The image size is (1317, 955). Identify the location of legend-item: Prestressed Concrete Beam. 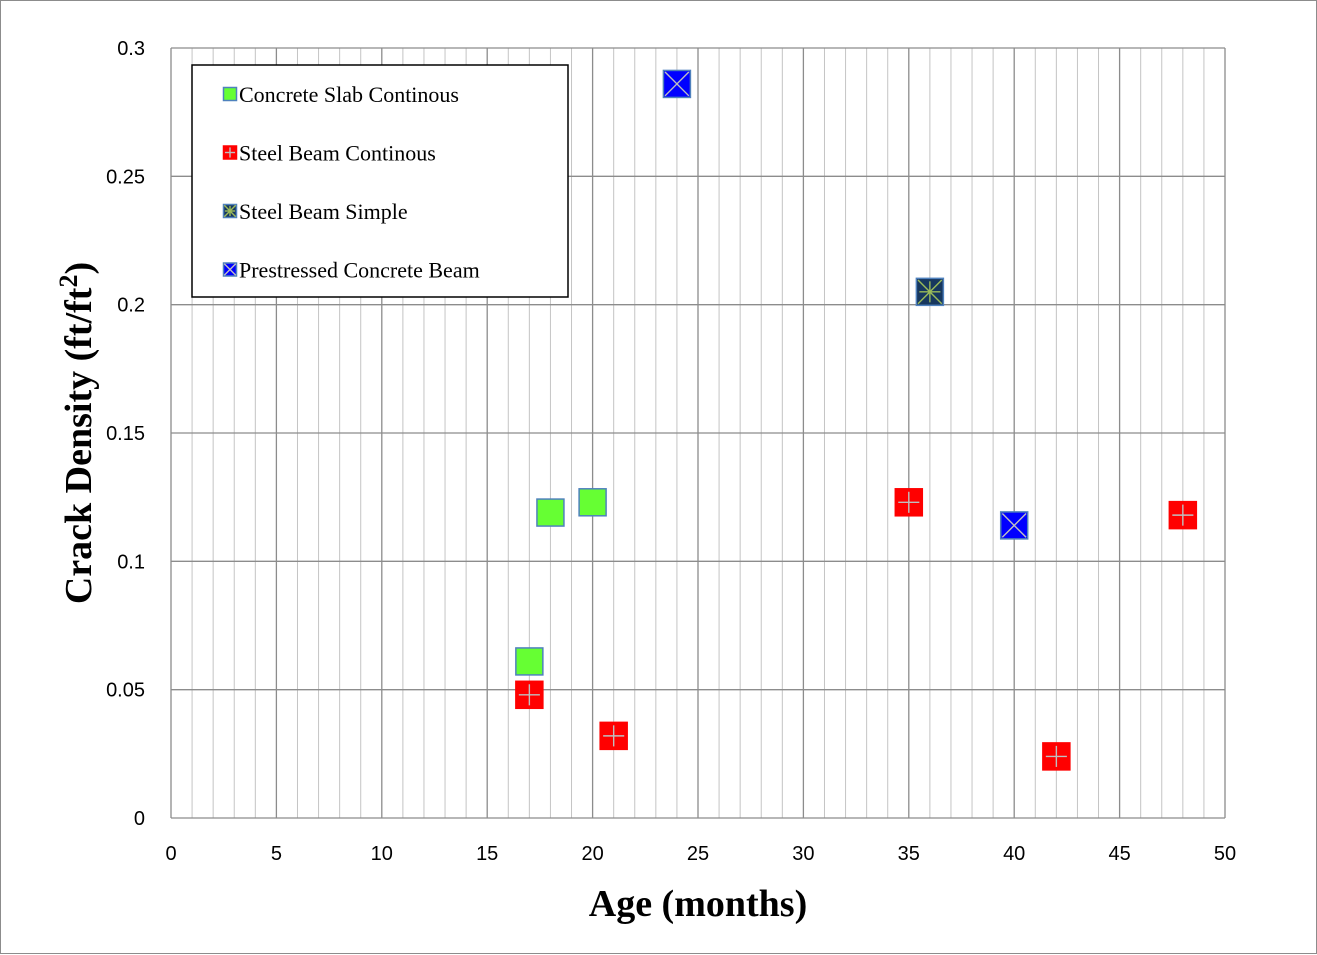
(351, 270).